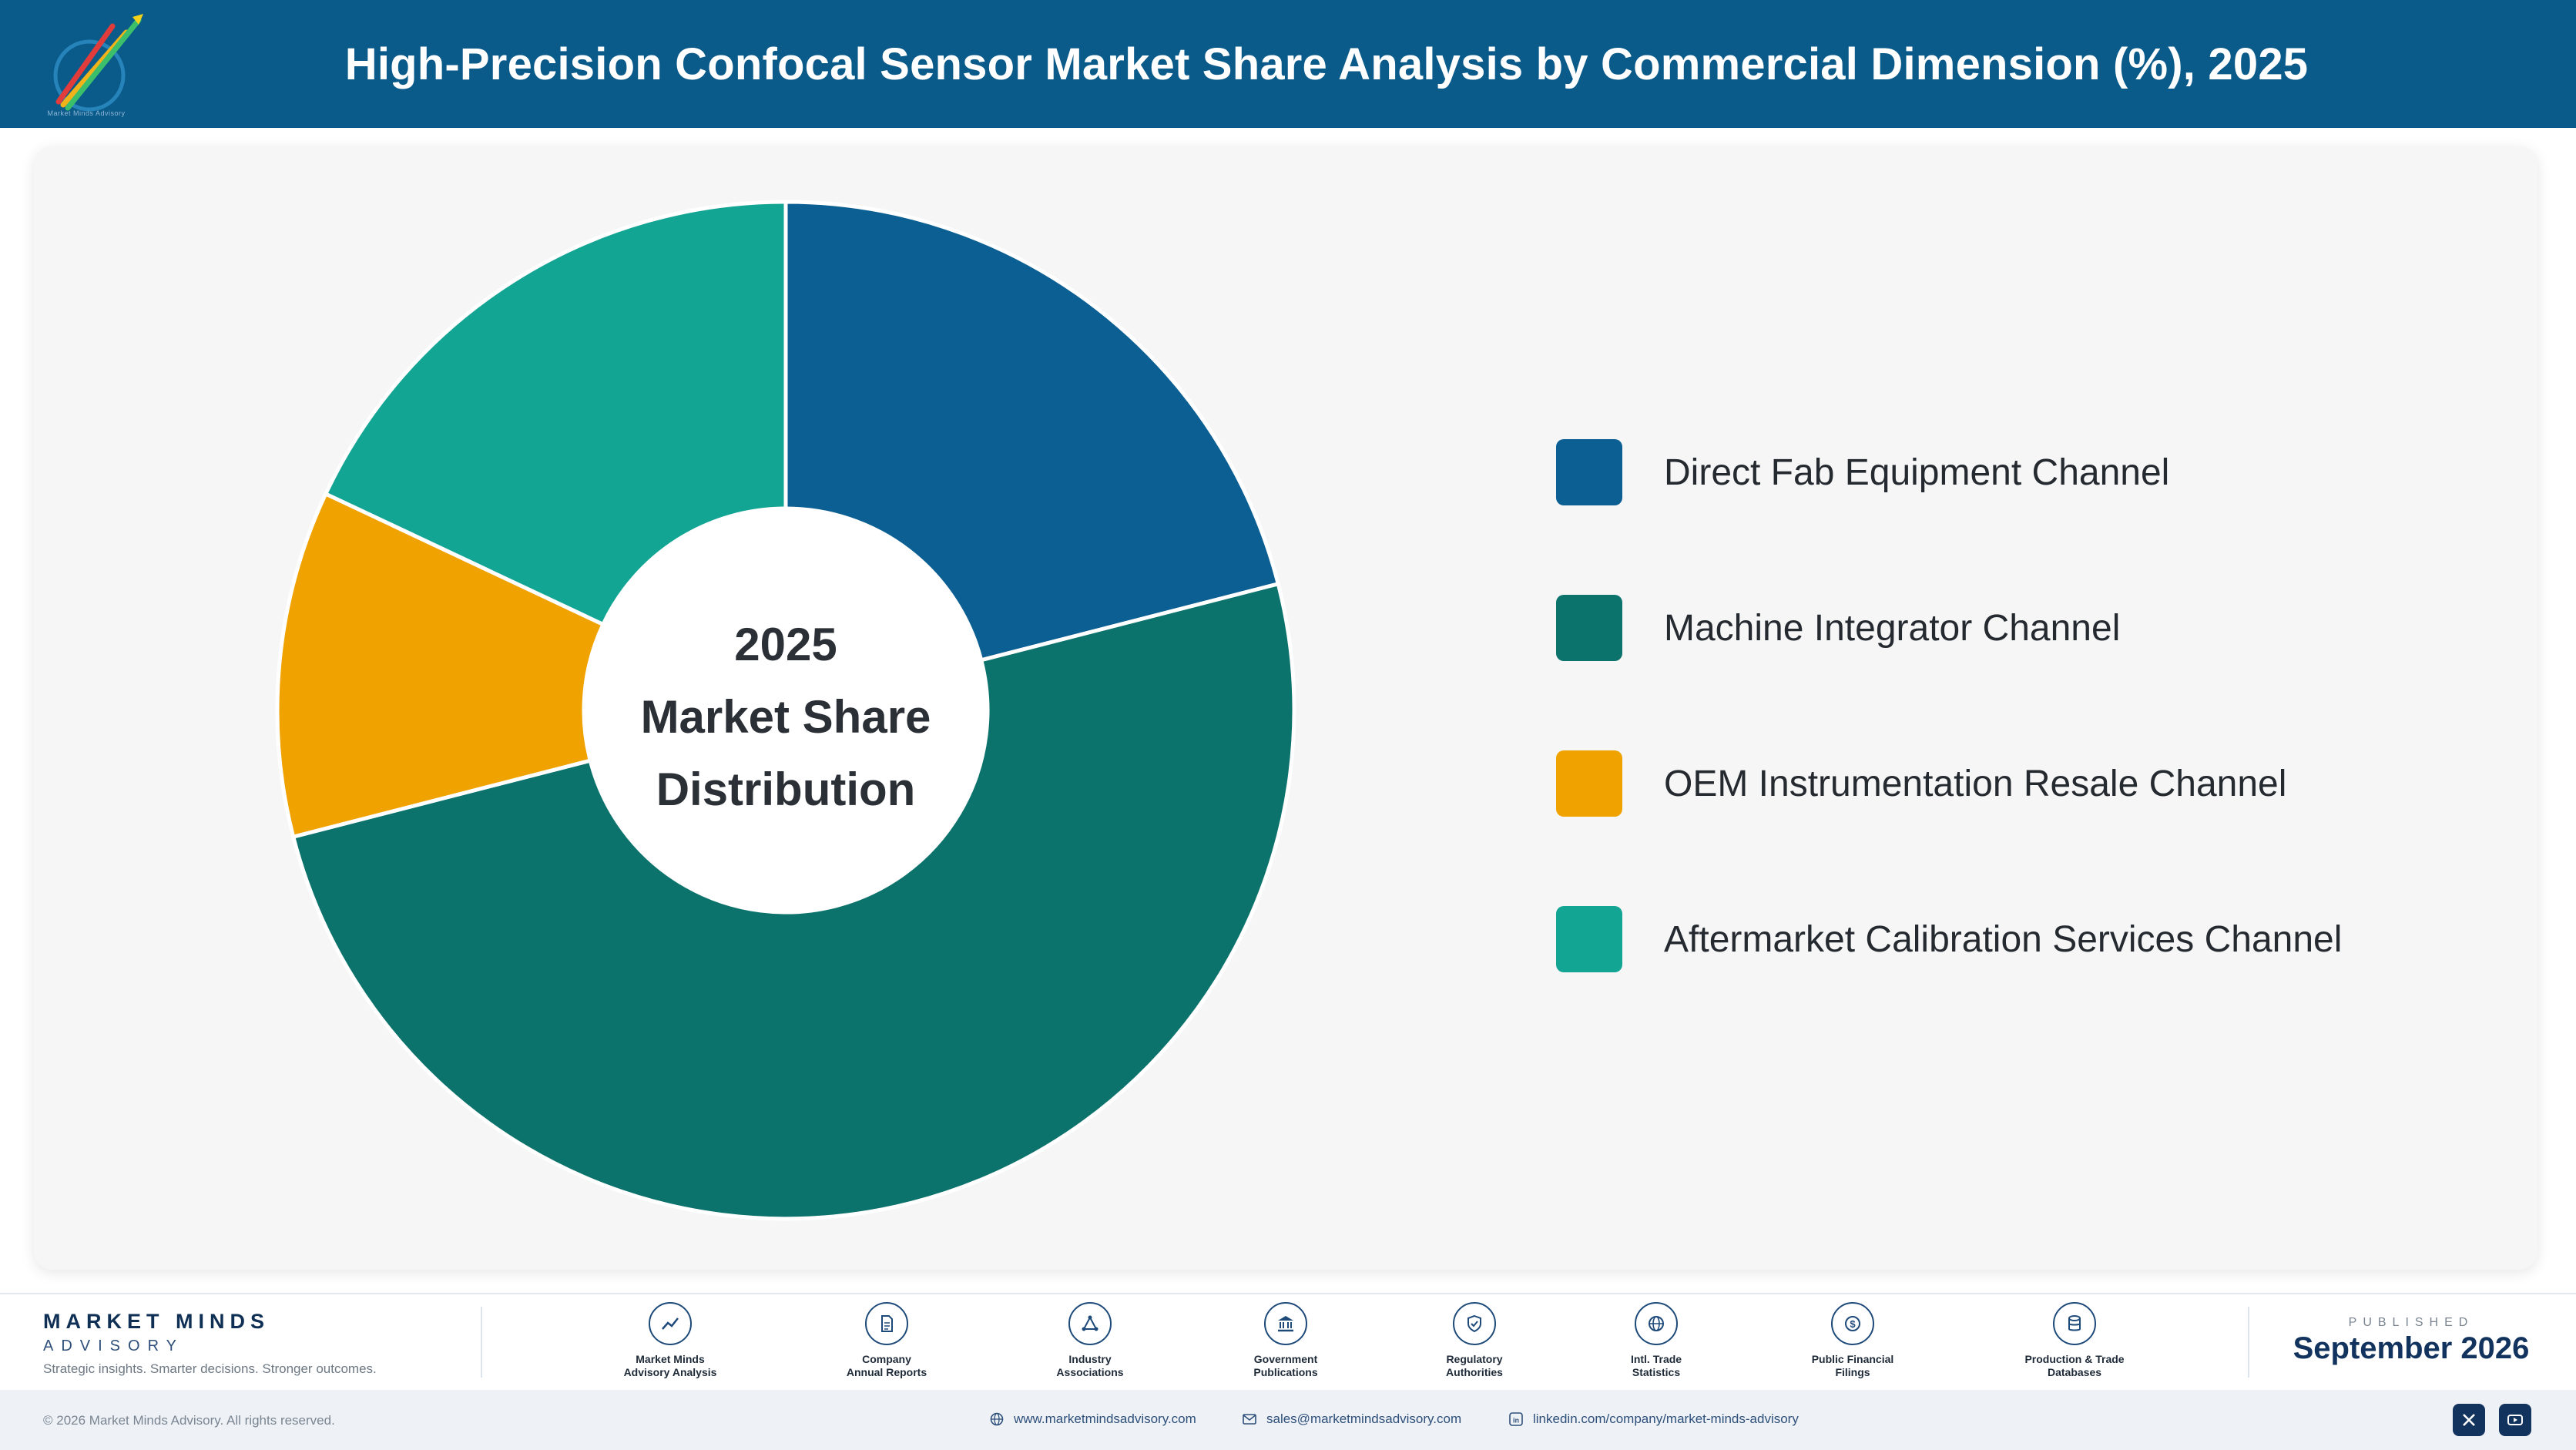 The width and height of the screenshot is (2576, 1450). What do you see at coordinates (786, 789) in the screenshot?
I see `center-label-line3: Distribution` at bounding box center [786, 789].